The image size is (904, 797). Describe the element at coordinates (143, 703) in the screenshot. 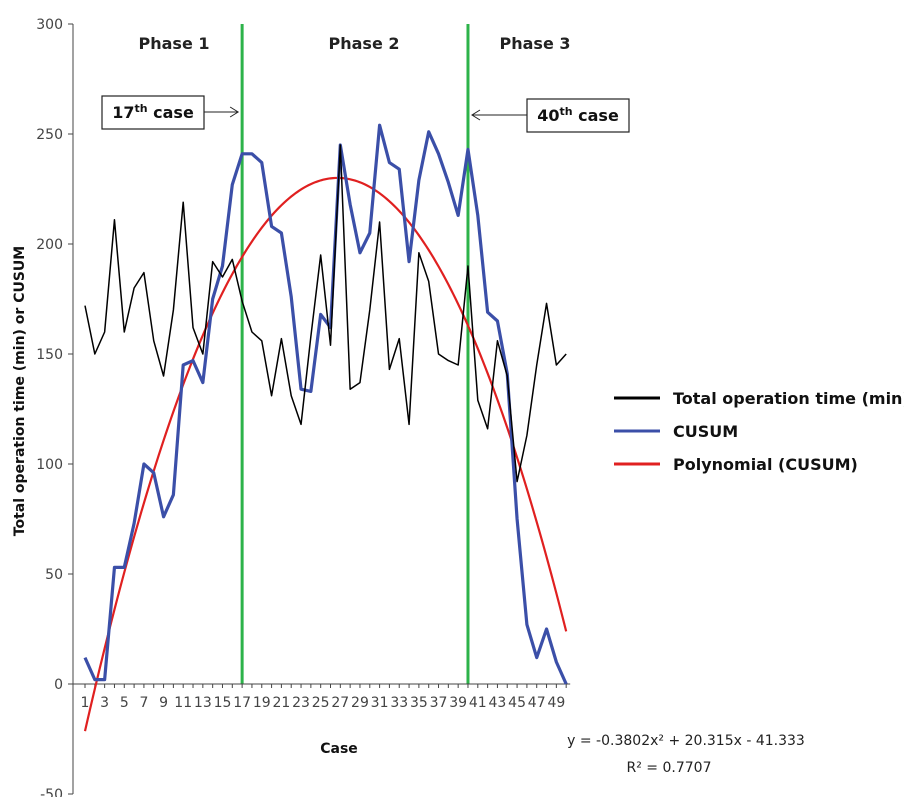

I see `x-tick-label: 7` at that location.